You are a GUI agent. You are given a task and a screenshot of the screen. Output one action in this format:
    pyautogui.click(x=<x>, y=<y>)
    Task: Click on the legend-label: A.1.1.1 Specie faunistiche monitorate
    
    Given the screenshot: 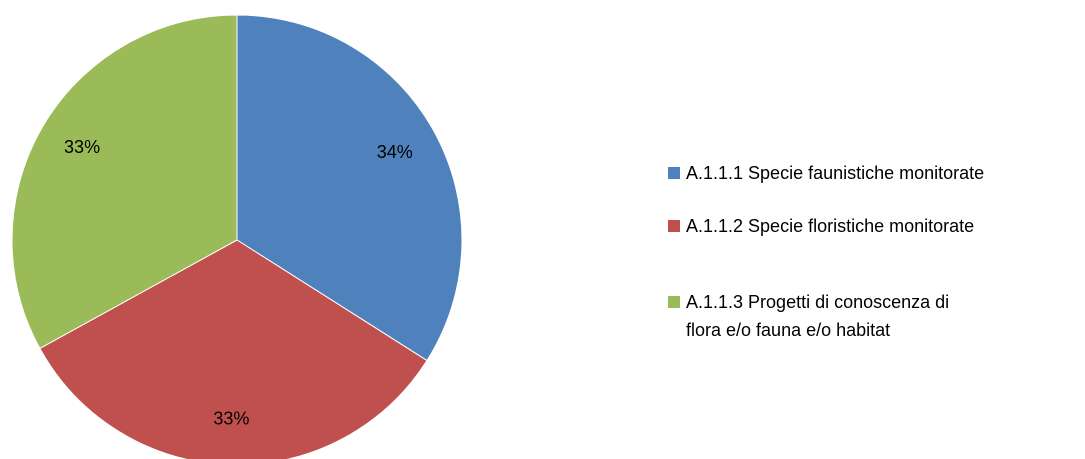 What is the action you would take?
    pyautogui.click(x=835, y=173)
    